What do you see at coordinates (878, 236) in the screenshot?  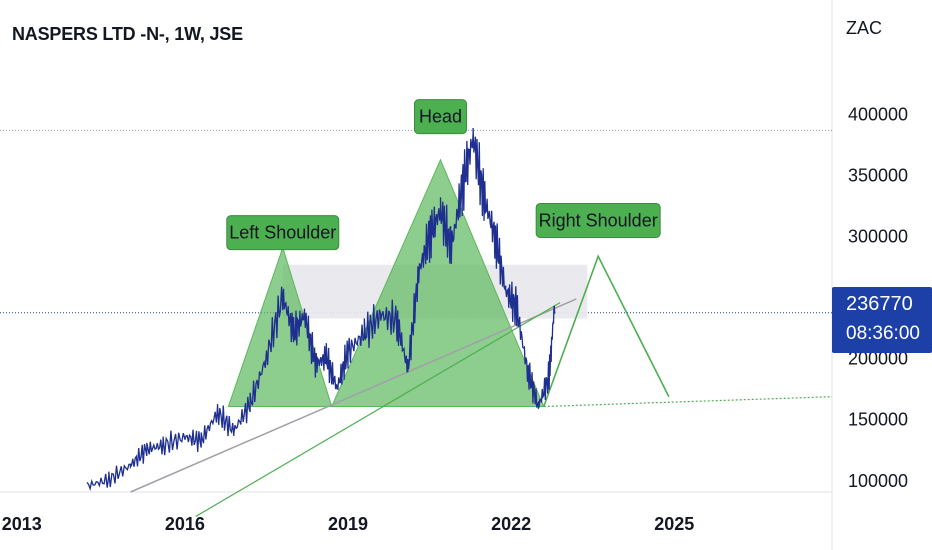 I see `y-tick-label: 300000` at bounding box center [878, 236].